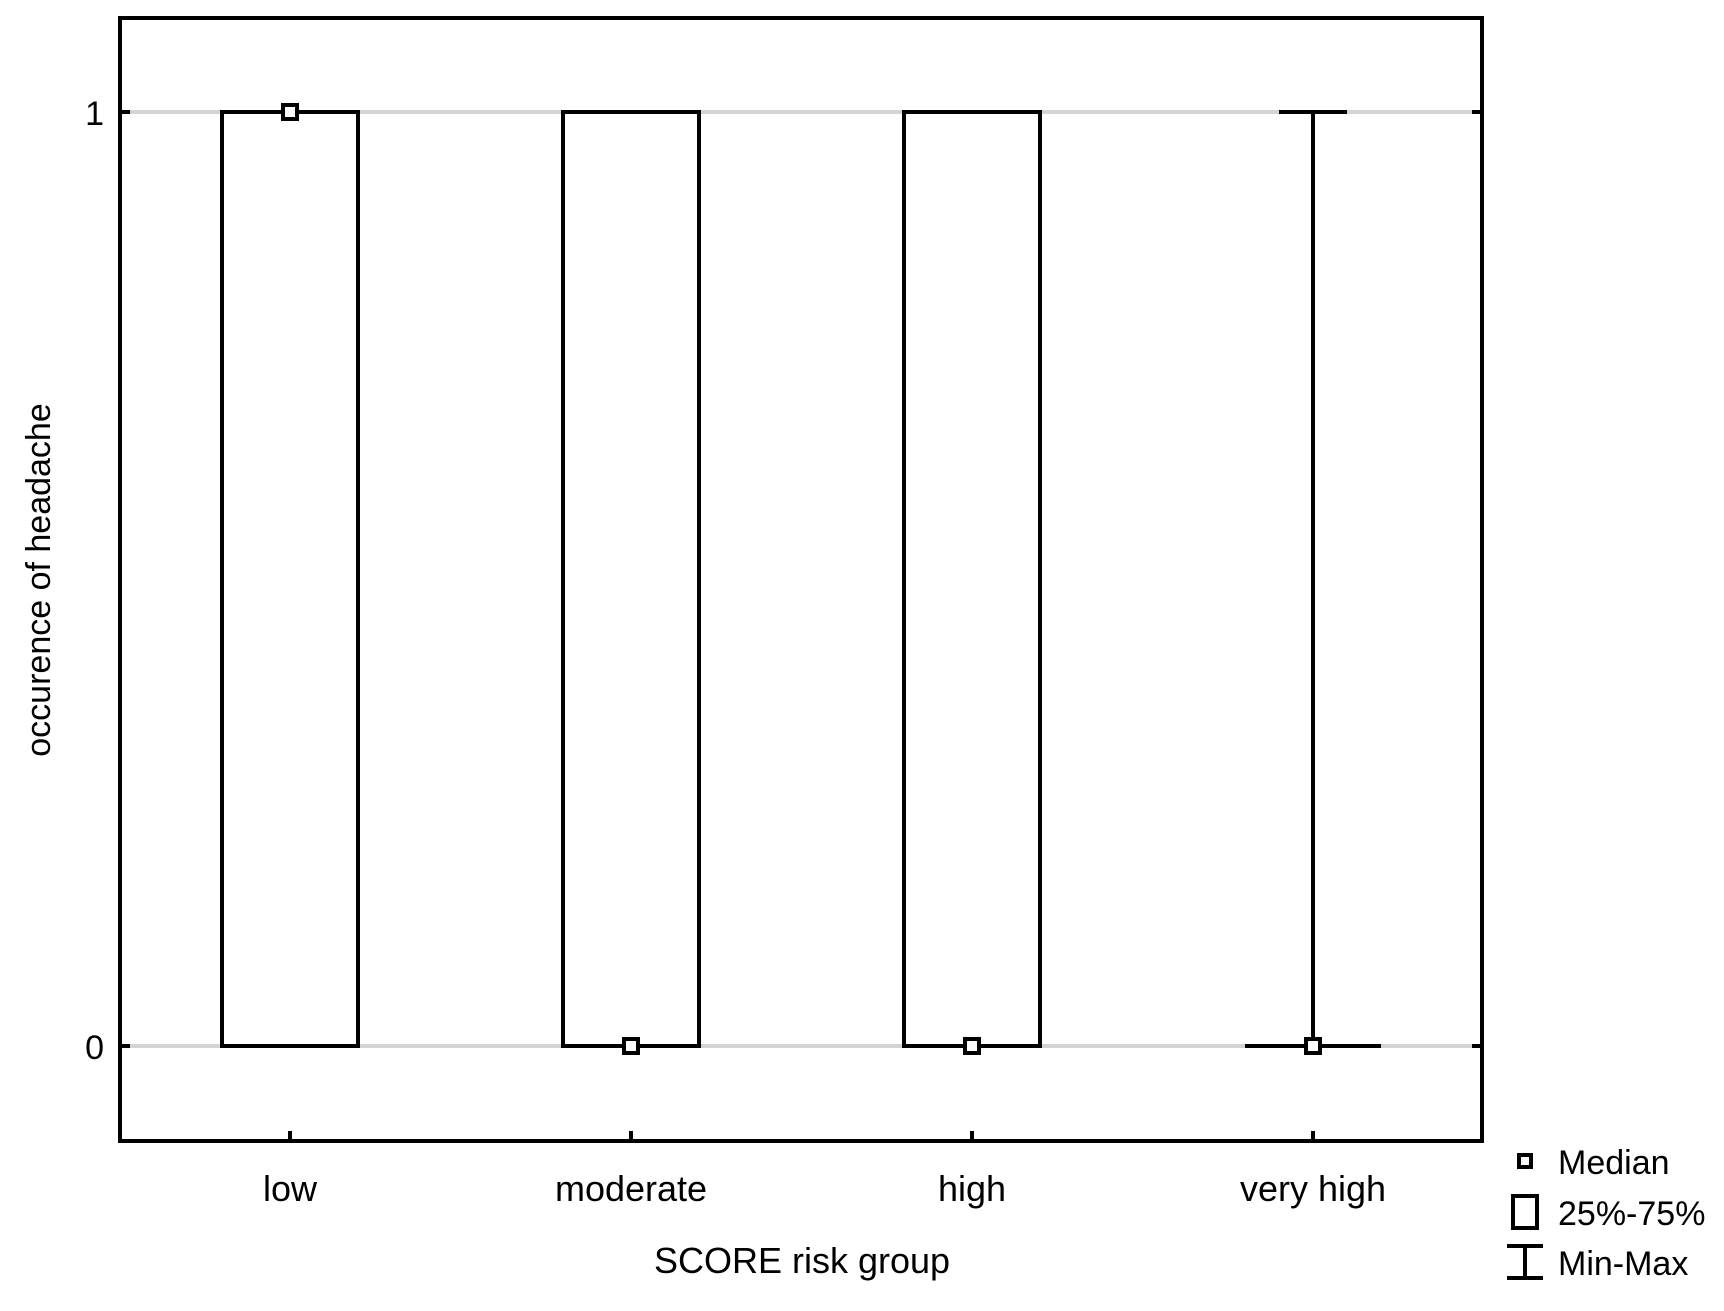  Describe the element at coordinates (290, 579) in the screenshot. I see `box-low` at that location.